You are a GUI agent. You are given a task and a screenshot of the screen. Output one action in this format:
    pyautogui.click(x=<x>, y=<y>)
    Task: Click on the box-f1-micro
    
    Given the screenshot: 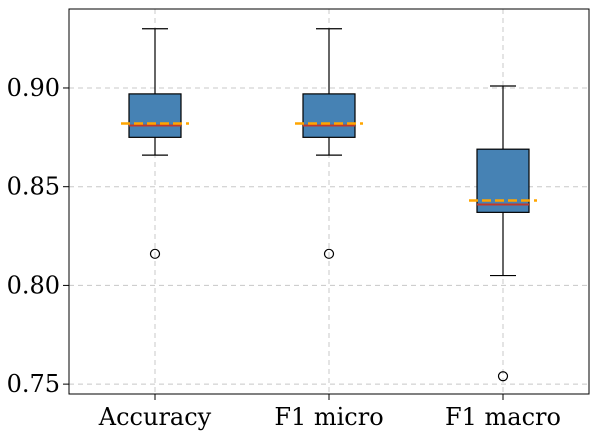 What is the action you would take?
    pyautogui.click(x=329, y=143)
    